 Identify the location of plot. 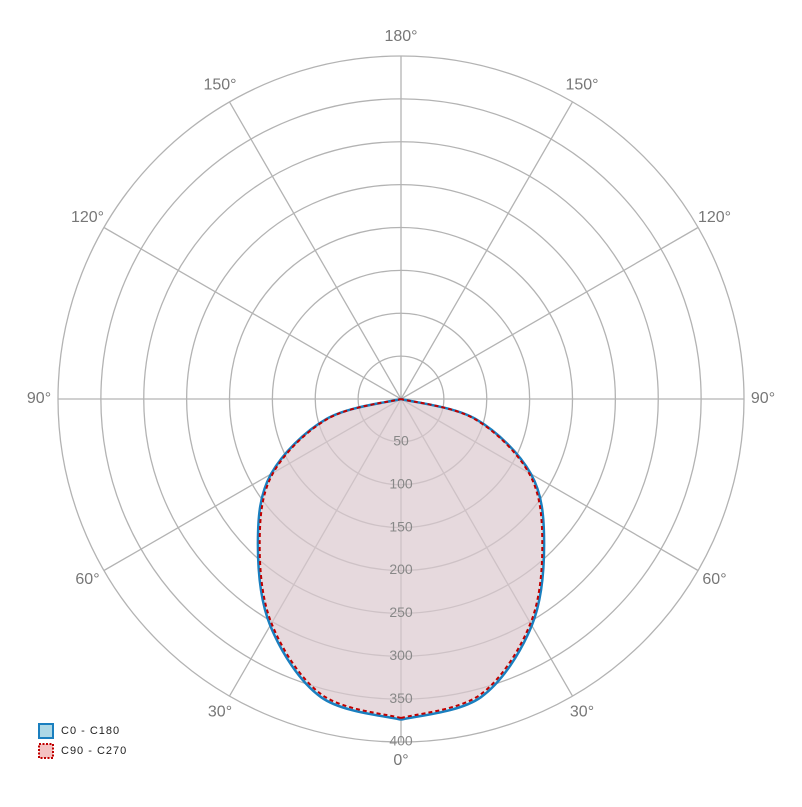
(401, 559).